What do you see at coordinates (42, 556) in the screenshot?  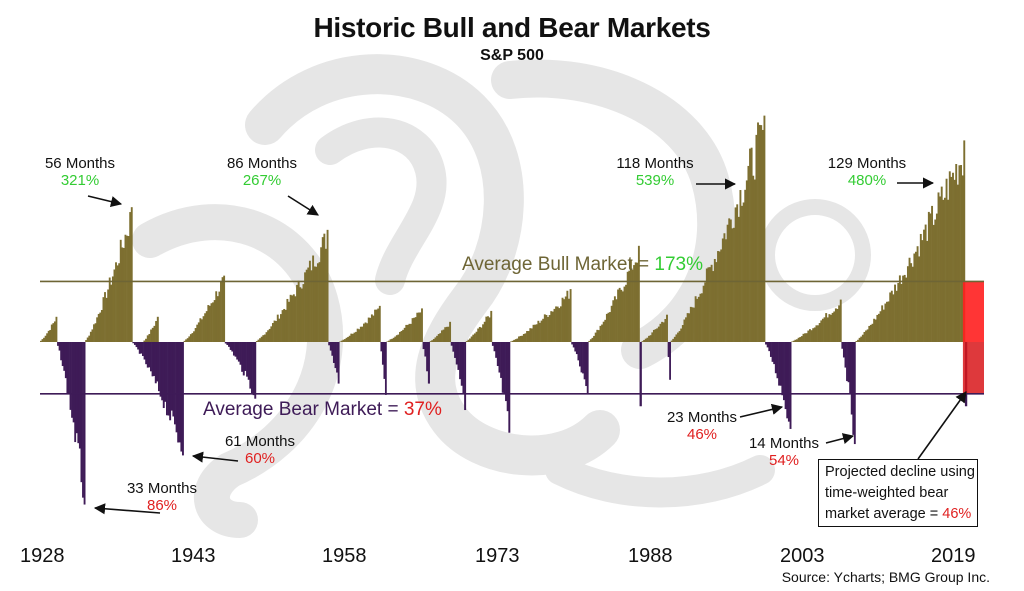 I see `x-tick-label: 1928` at bounding box center [42, 556].